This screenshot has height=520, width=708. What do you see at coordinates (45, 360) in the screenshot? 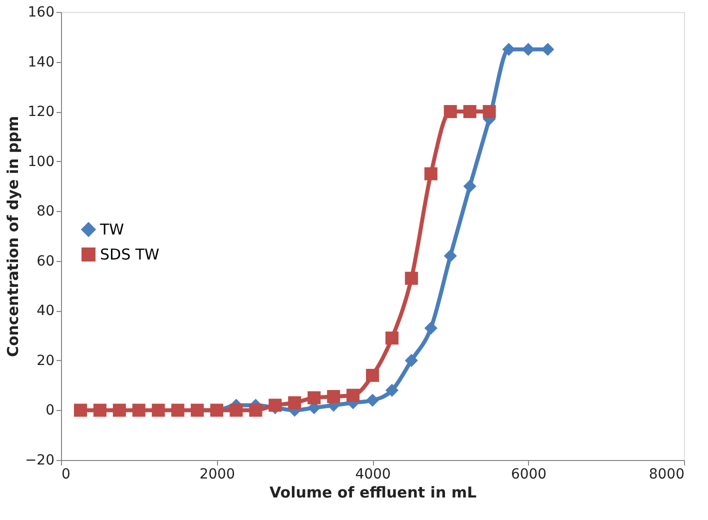
I see `y-tick-label: 20` at bounding box center [45, 360].